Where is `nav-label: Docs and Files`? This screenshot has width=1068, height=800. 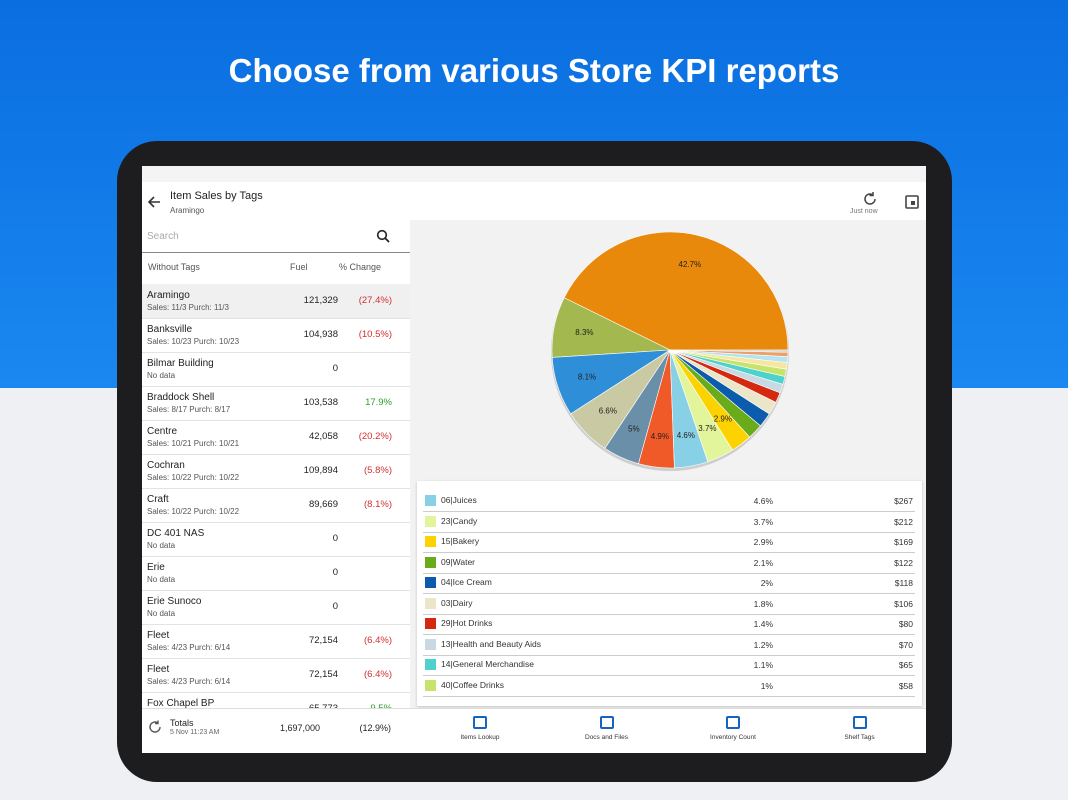 nav-label: Docs and Files is located at coordinates (606, 737).